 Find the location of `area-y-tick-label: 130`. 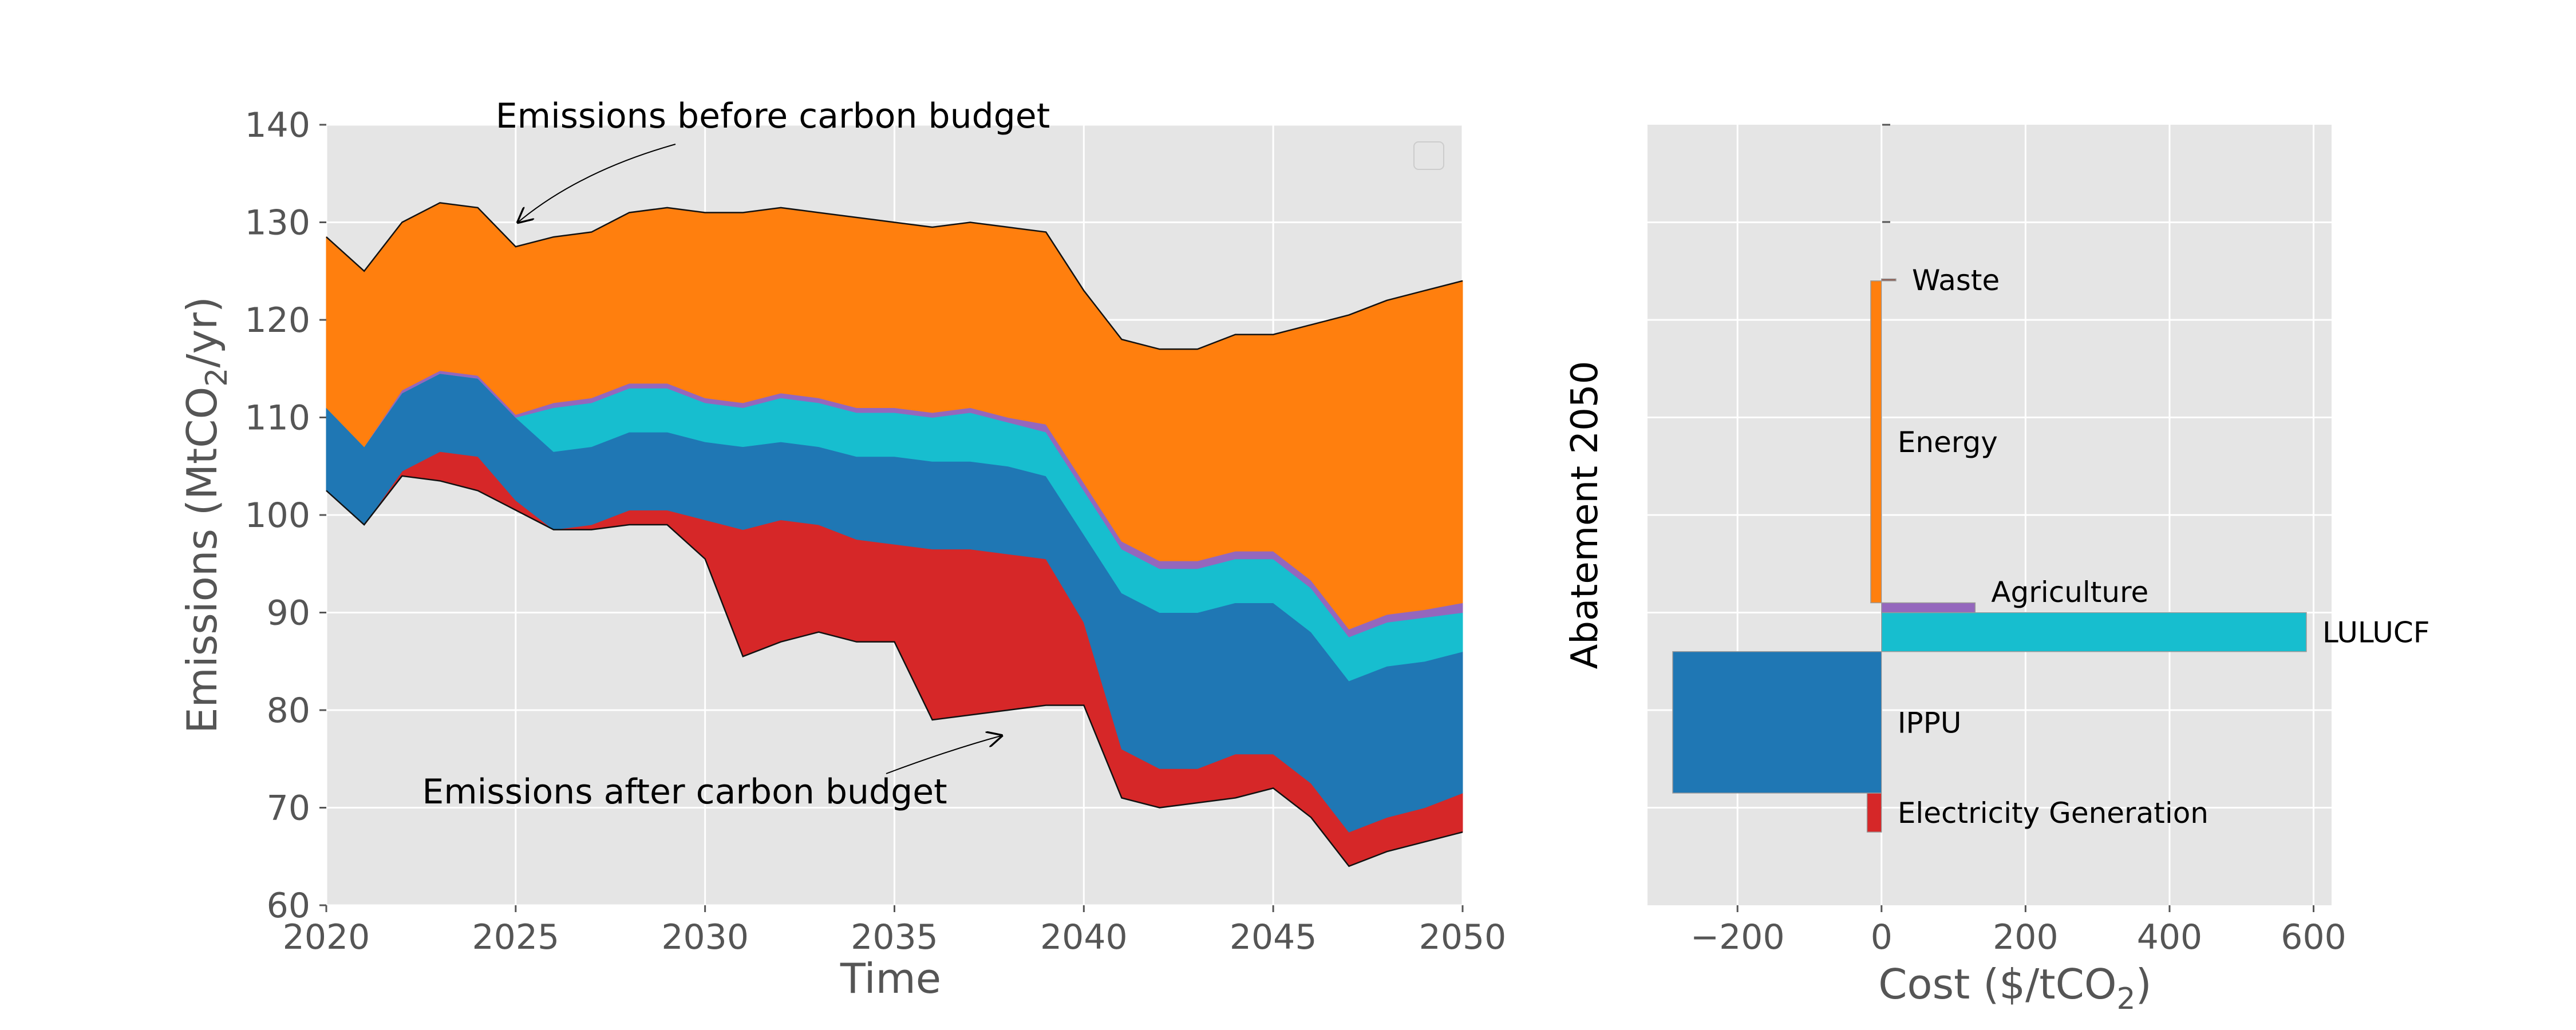

area-y-tick-label: 130 is located at coordinates (277, 223).